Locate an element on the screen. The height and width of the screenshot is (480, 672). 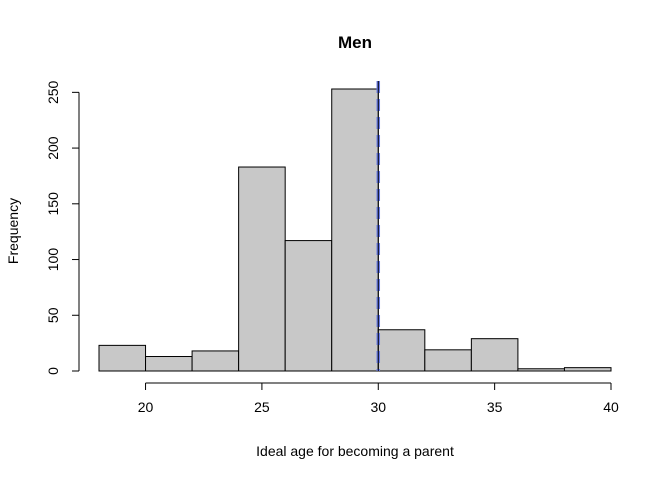
y-tick-label-200: 200 is located at coordinates (53, 148).